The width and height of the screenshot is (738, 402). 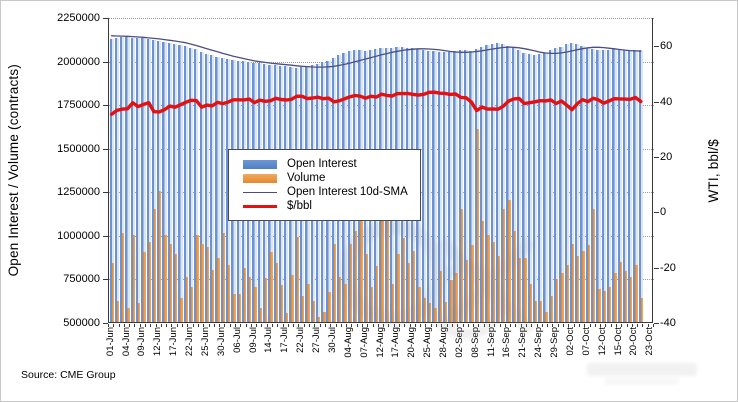 I want to click on open-interest-legend-swatch, so click(x=260, y=164).